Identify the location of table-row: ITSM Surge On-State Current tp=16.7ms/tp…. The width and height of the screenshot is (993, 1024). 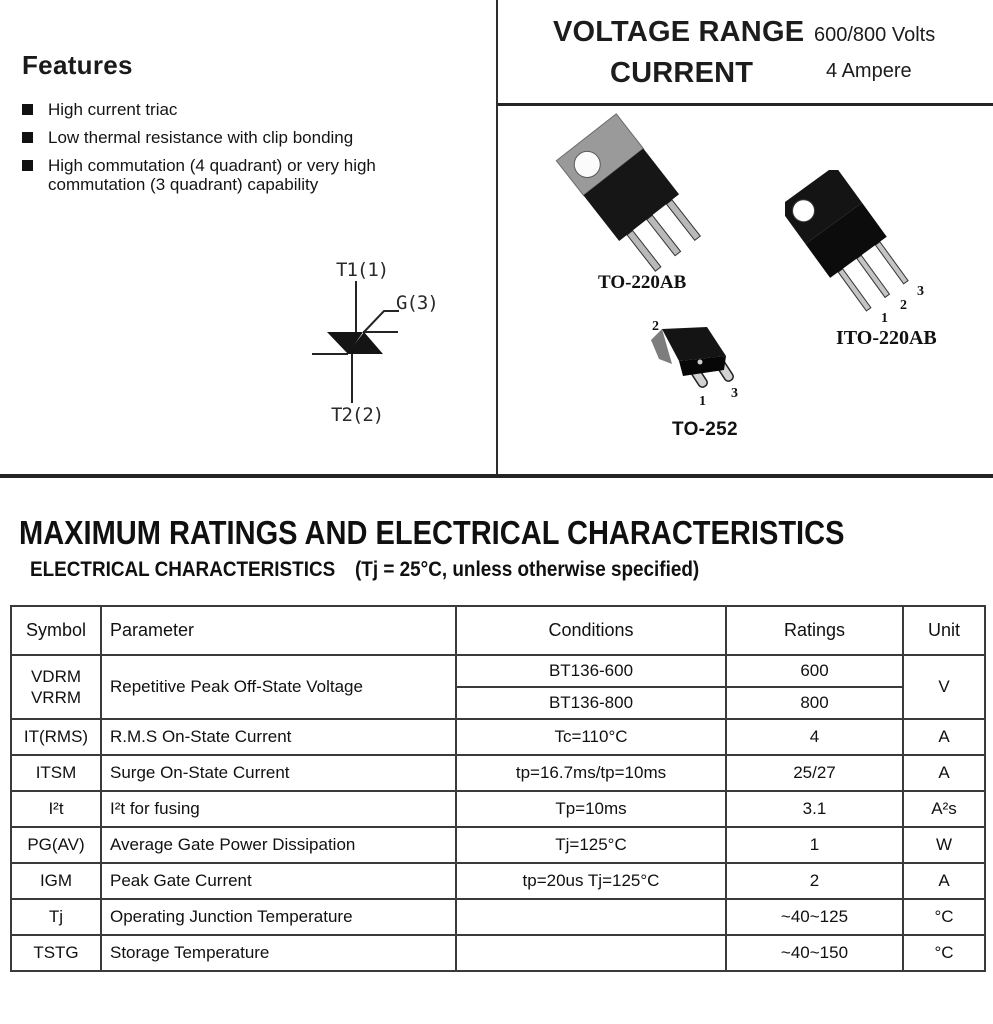
(498, 773).